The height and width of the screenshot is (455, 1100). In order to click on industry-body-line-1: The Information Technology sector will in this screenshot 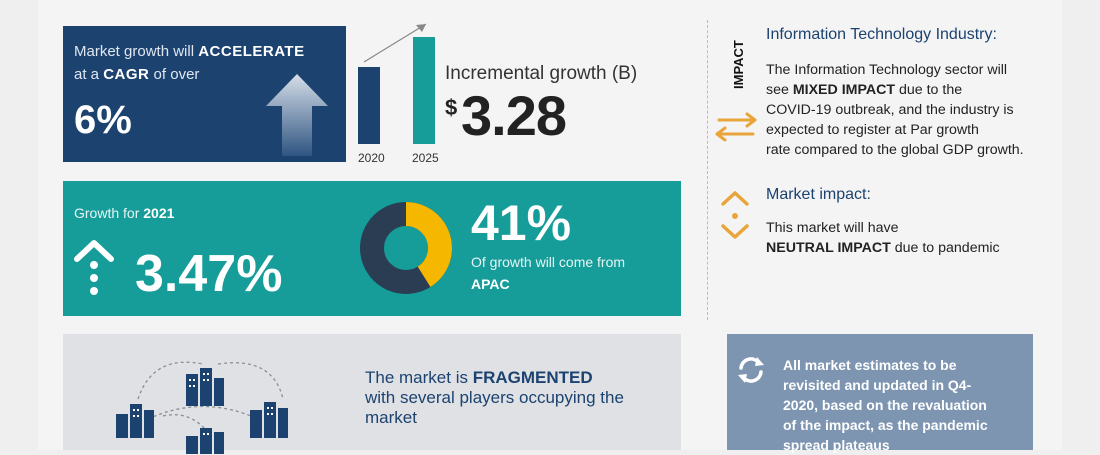, I will do `click(887, 70)`.